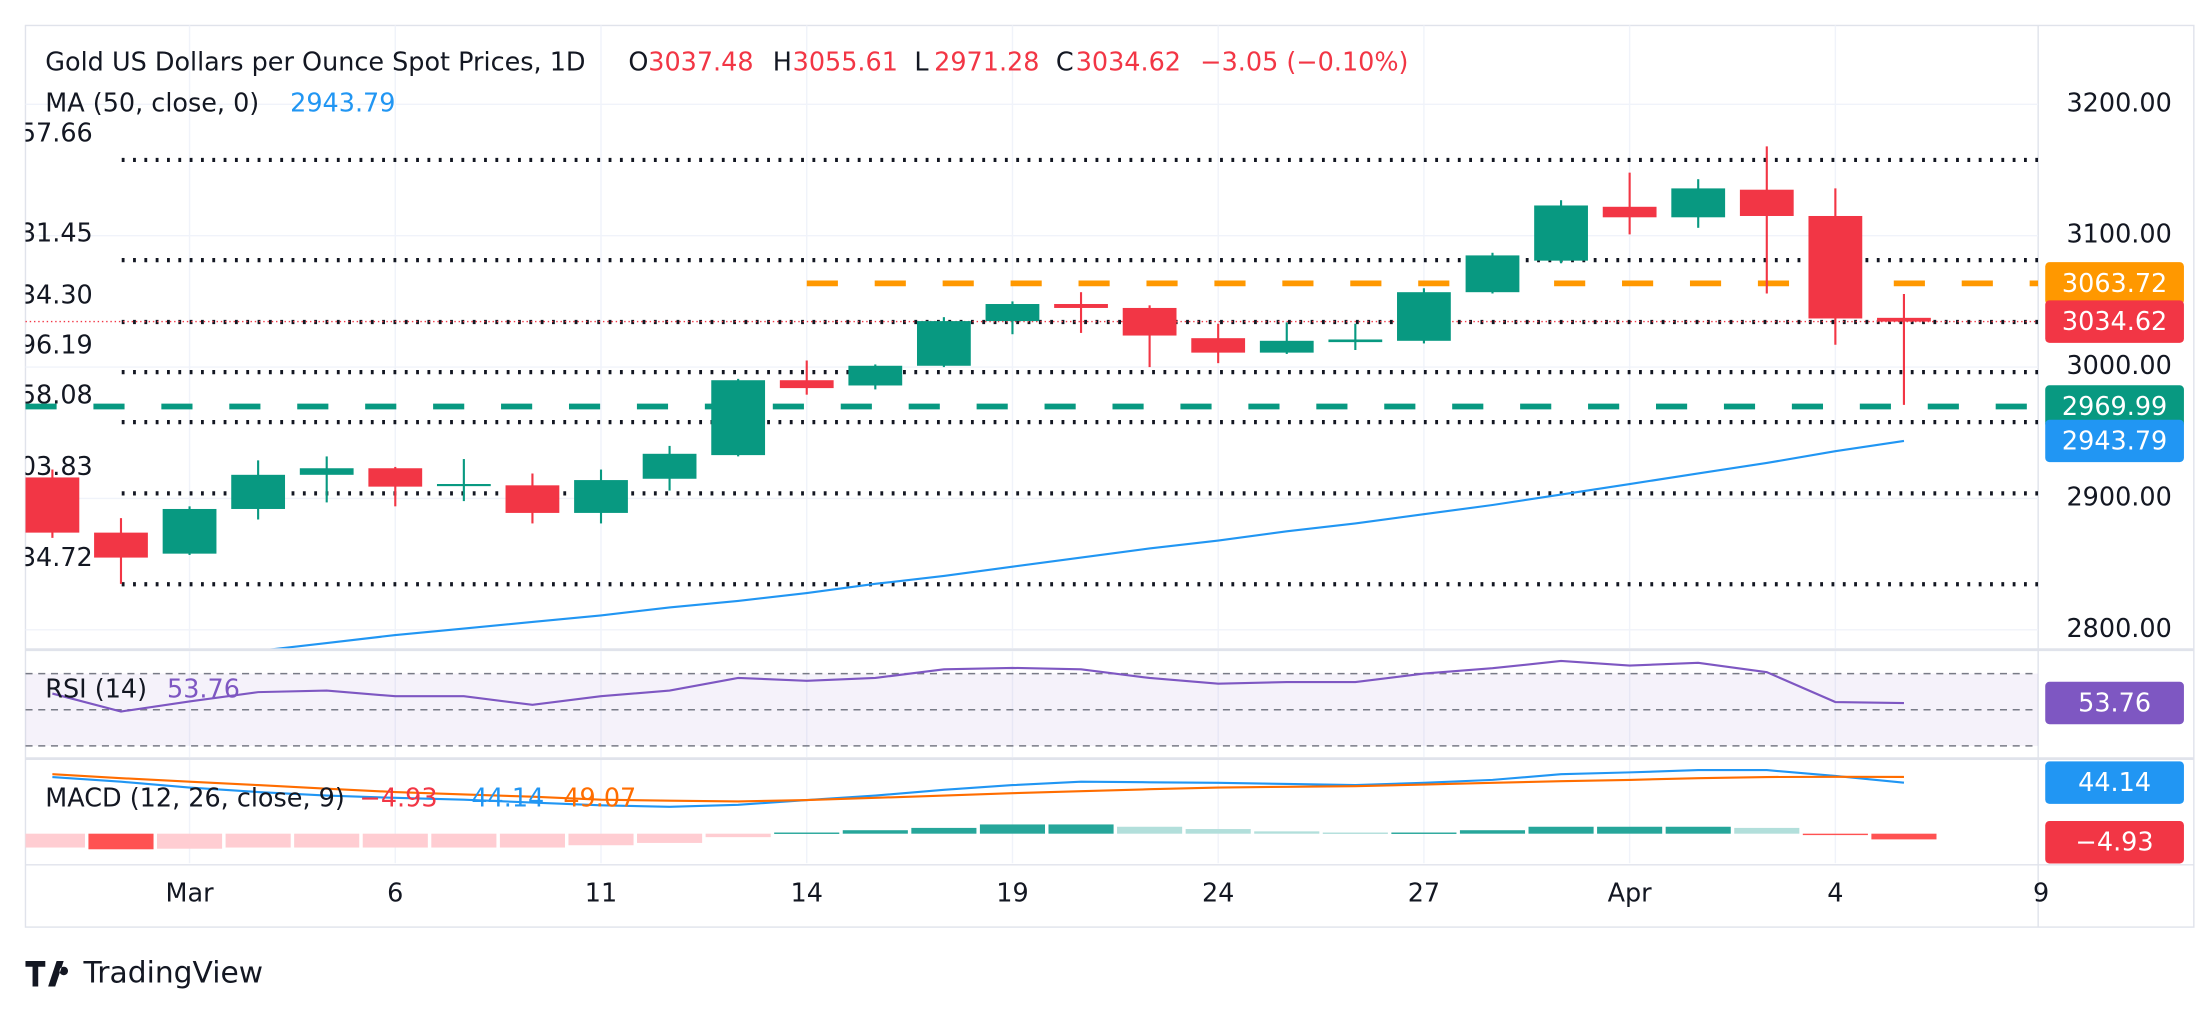 Image resolution: width=2208 pixels, height=1012 pixels. I want to click on x-tick-label: 24, so click(1218, 894).